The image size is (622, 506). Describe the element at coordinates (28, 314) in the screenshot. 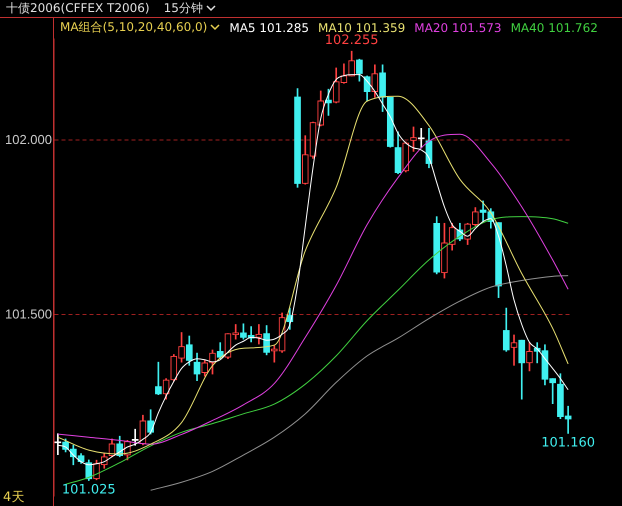

I see `y-tick-label: 101.500` at that location.